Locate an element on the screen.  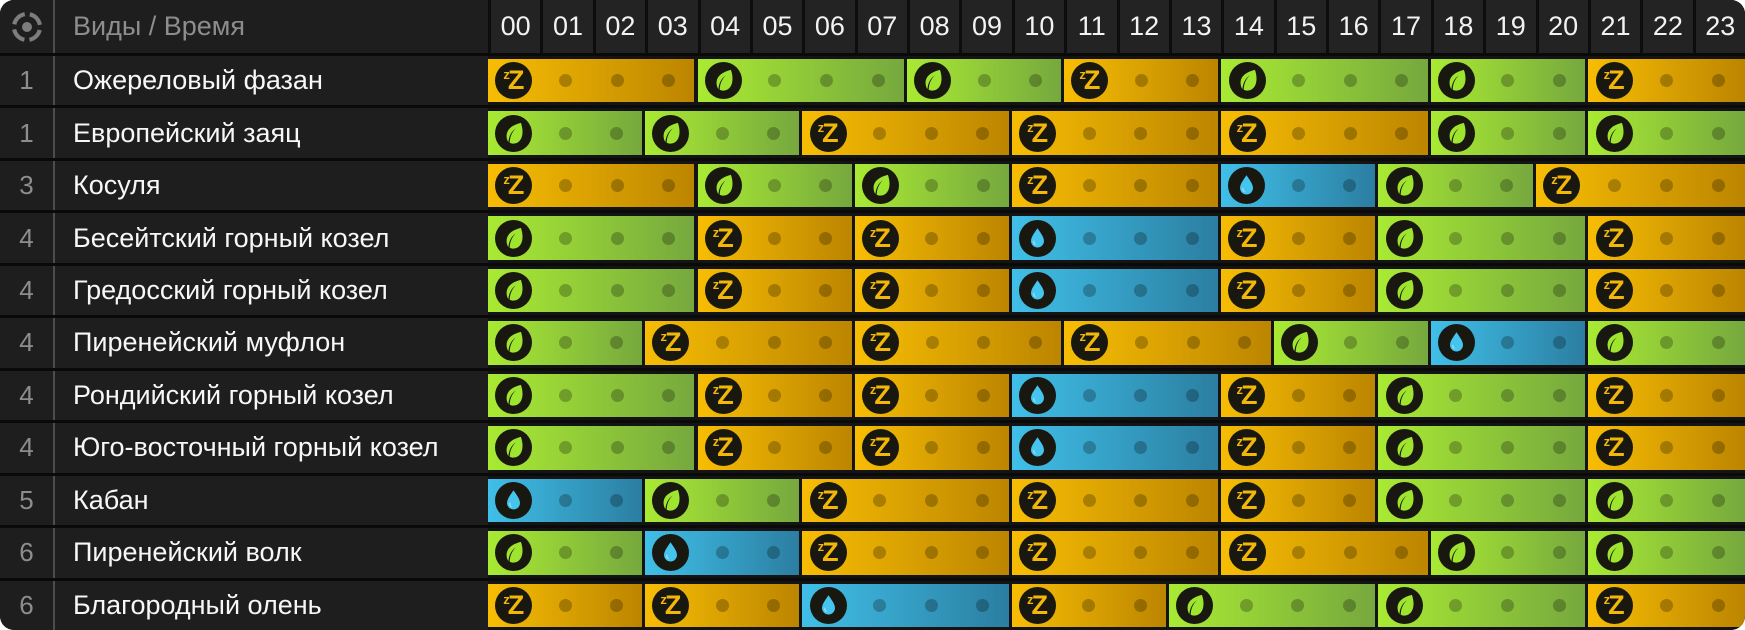
hour-label: 14 is located at coordinates (1247, 26).